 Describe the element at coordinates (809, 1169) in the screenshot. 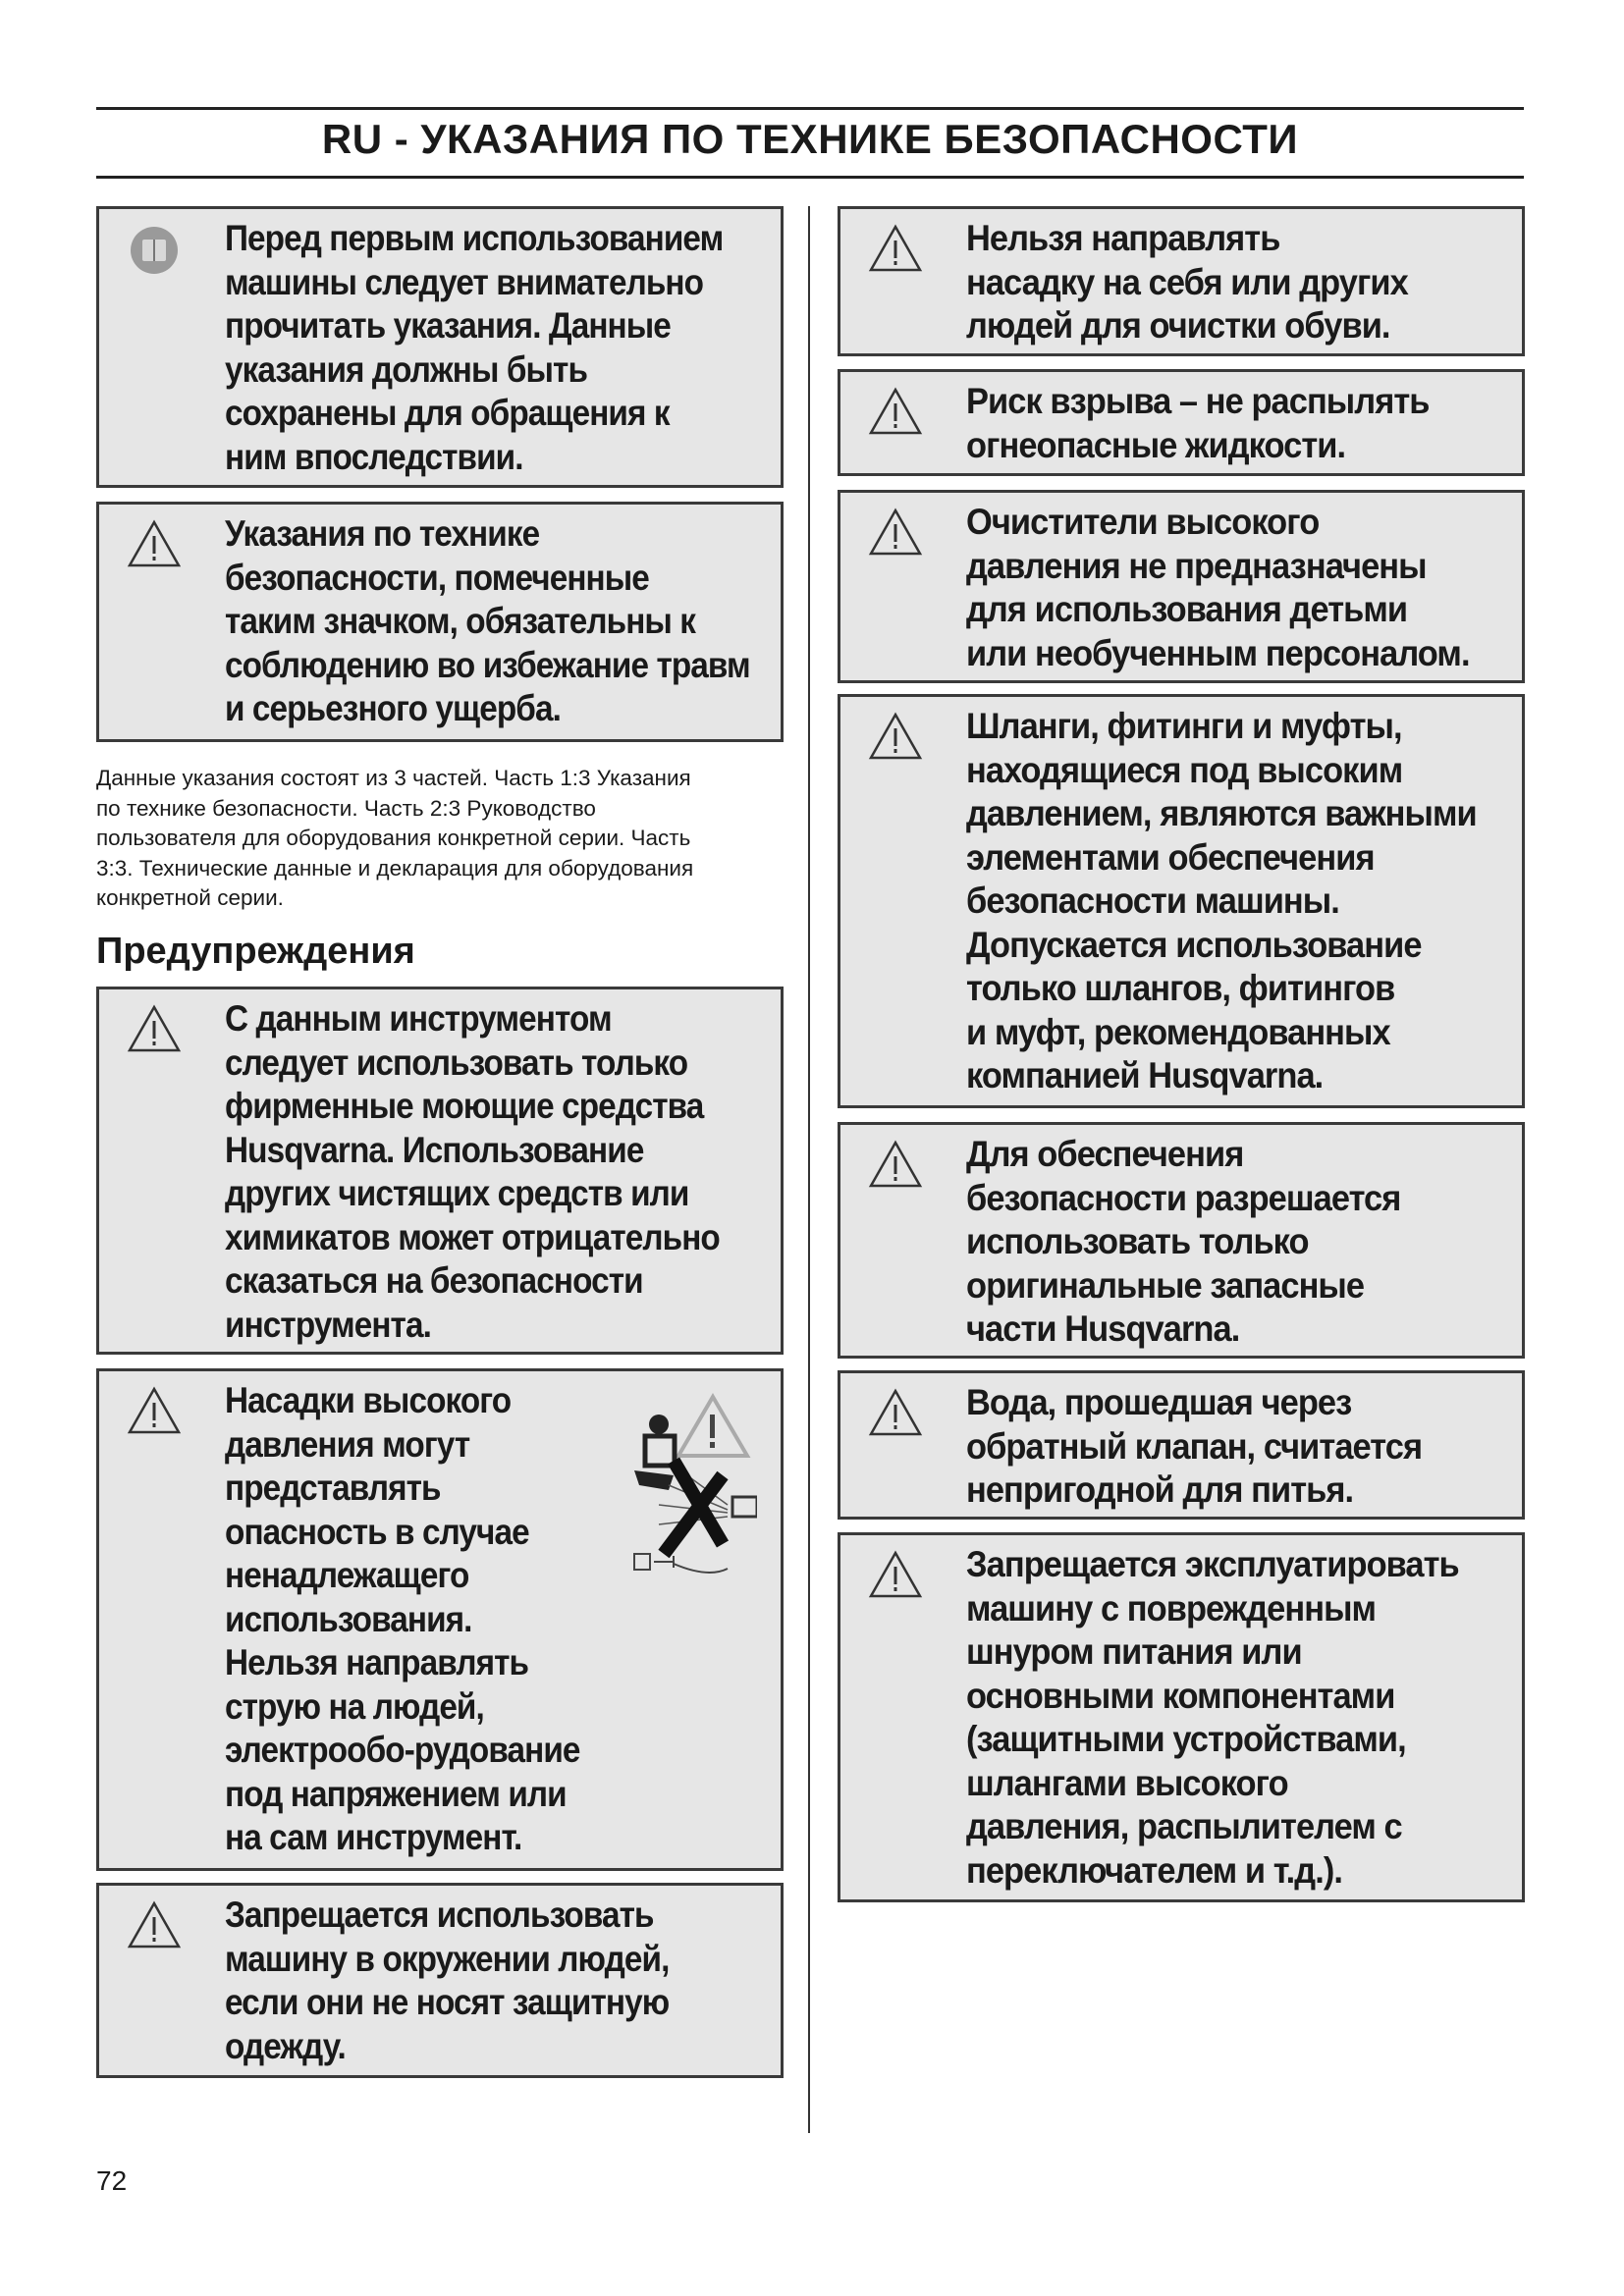

I see `column-divider` at that location.